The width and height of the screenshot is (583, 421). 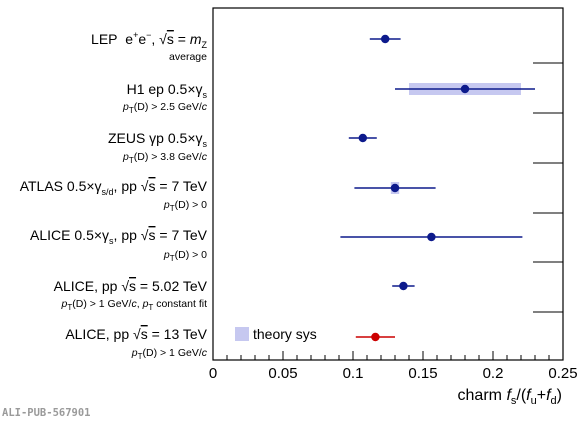 I want to click on row-sublabel-zeus: pT(D) > 3.8 GeV/c, so click(x=165, y=158).